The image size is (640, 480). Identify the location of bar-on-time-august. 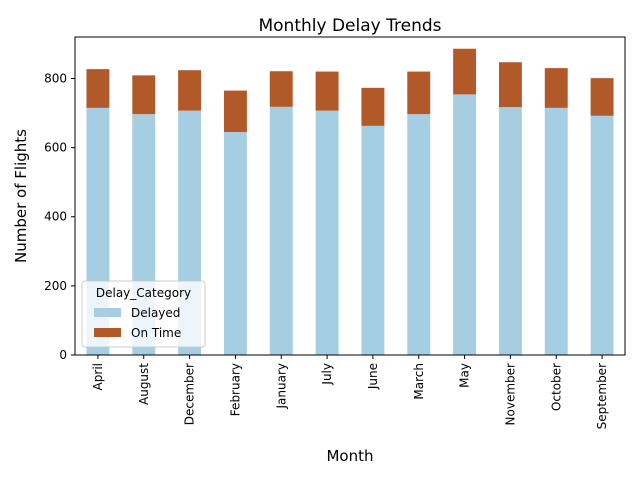
(144, 95).